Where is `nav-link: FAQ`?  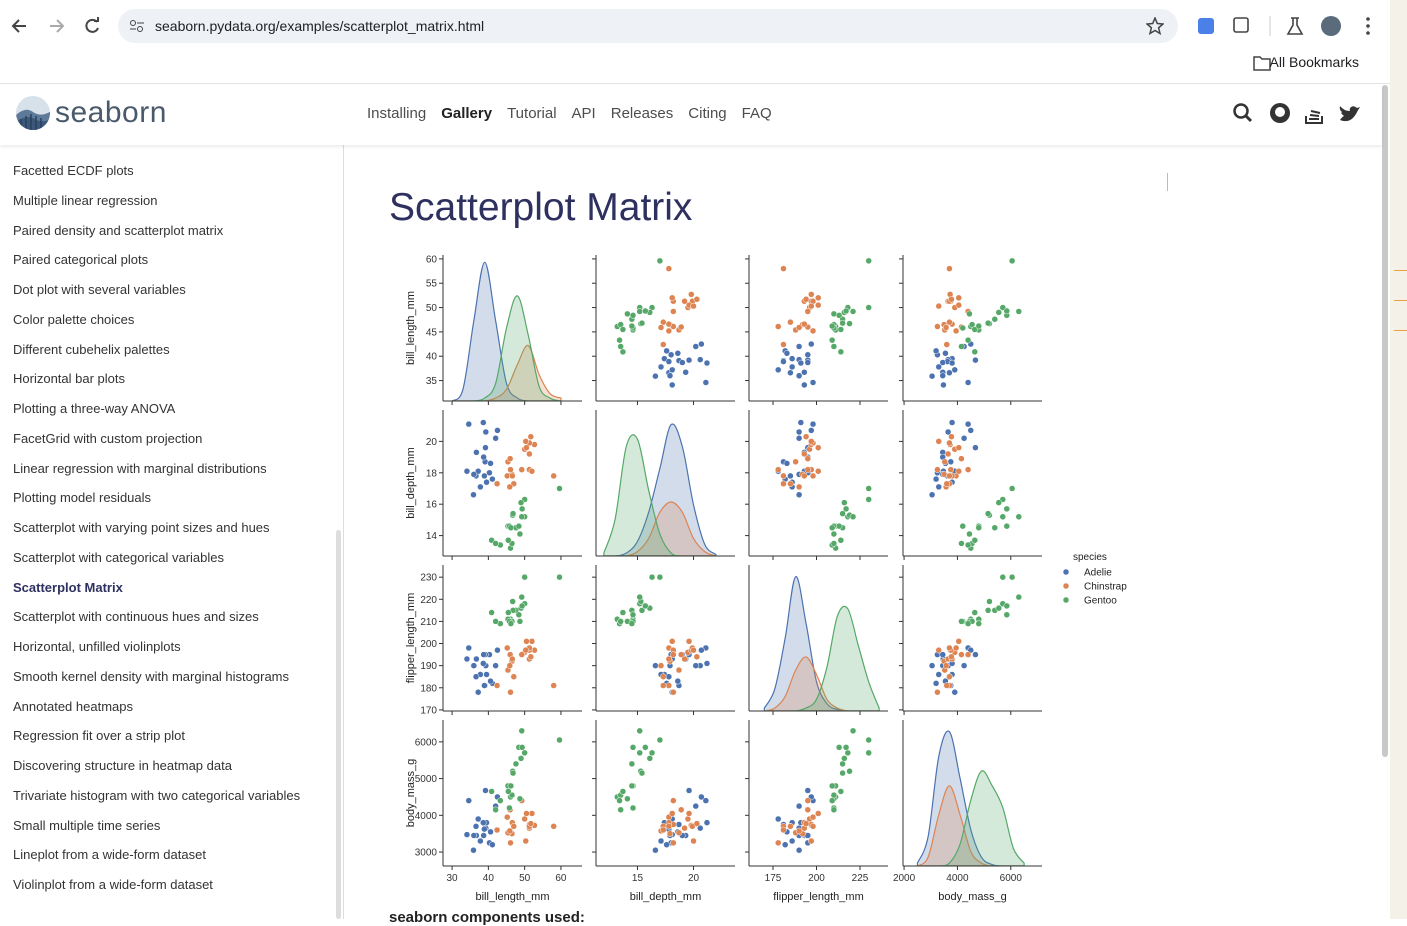
nav-link: FAQ is located at coordinates (756, 113).